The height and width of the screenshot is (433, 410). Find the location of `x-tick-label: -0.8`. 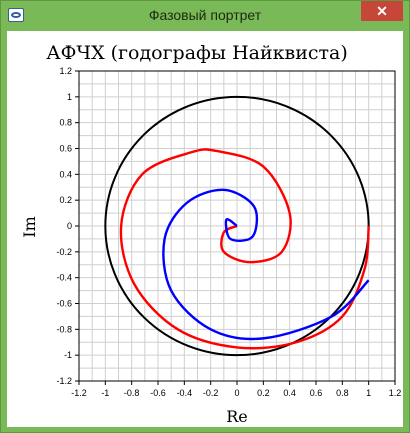

x-tick-label: -0.8 is located at coordinates (132, 393).